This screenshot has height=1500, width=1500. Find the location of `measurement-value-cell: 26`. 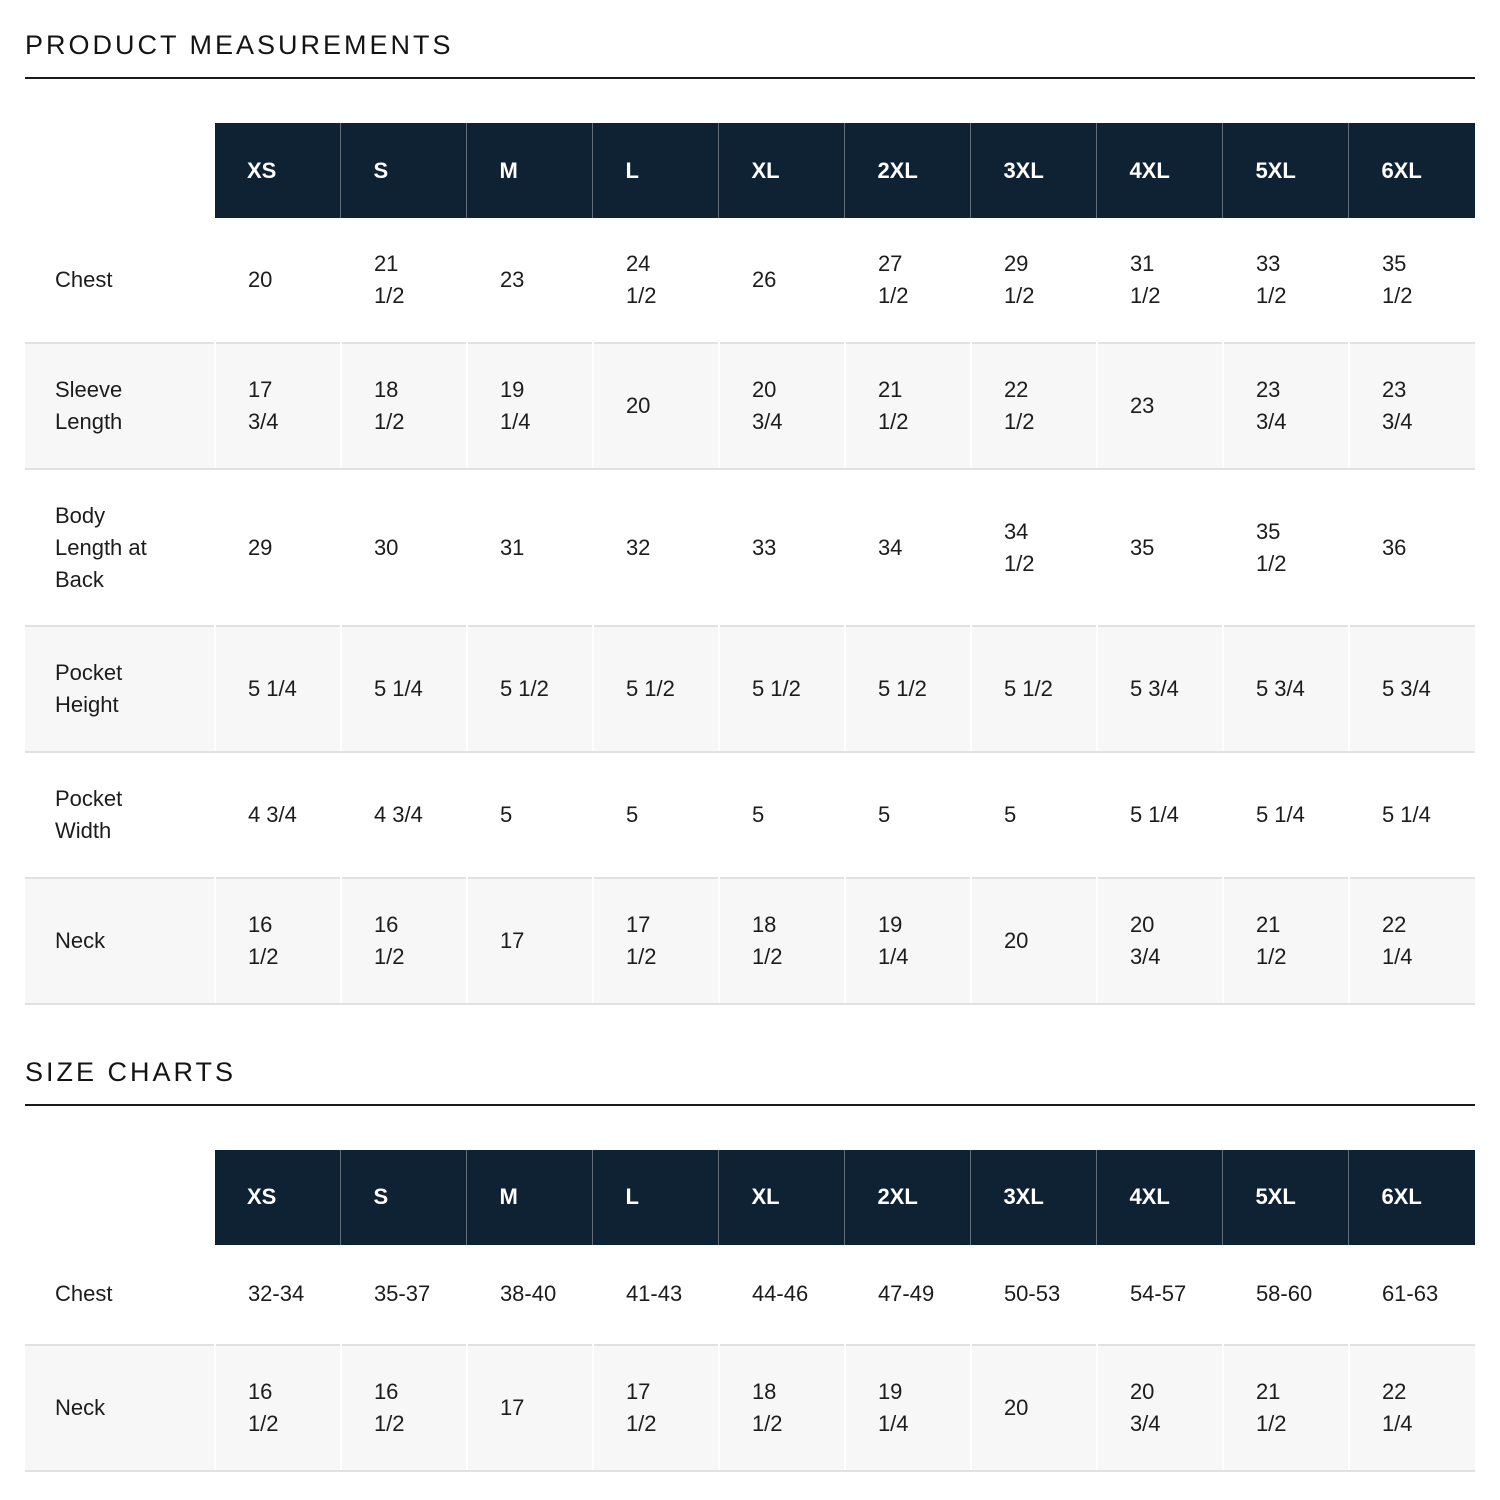

measurement-value-cell: 26 is located at coordinates (781, 280).